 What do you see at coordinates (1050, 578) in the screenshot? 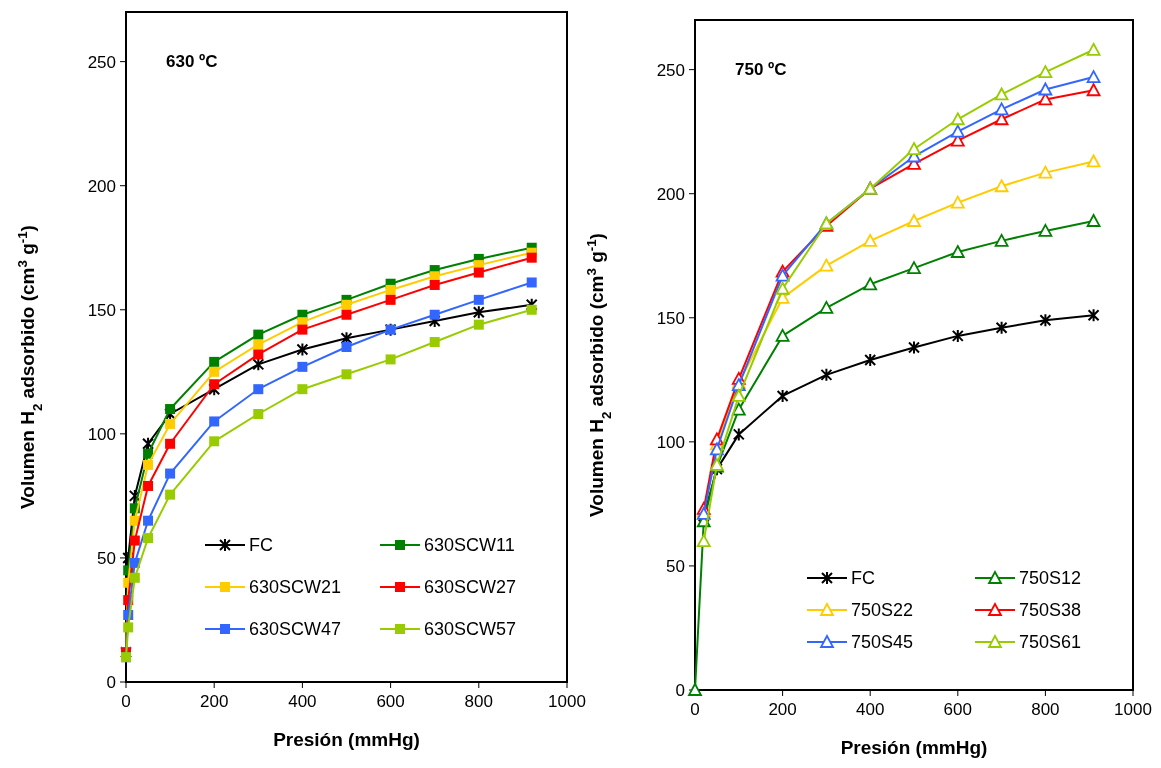
I see `legend-label: 750S12` at bounding box center [1050, 578].